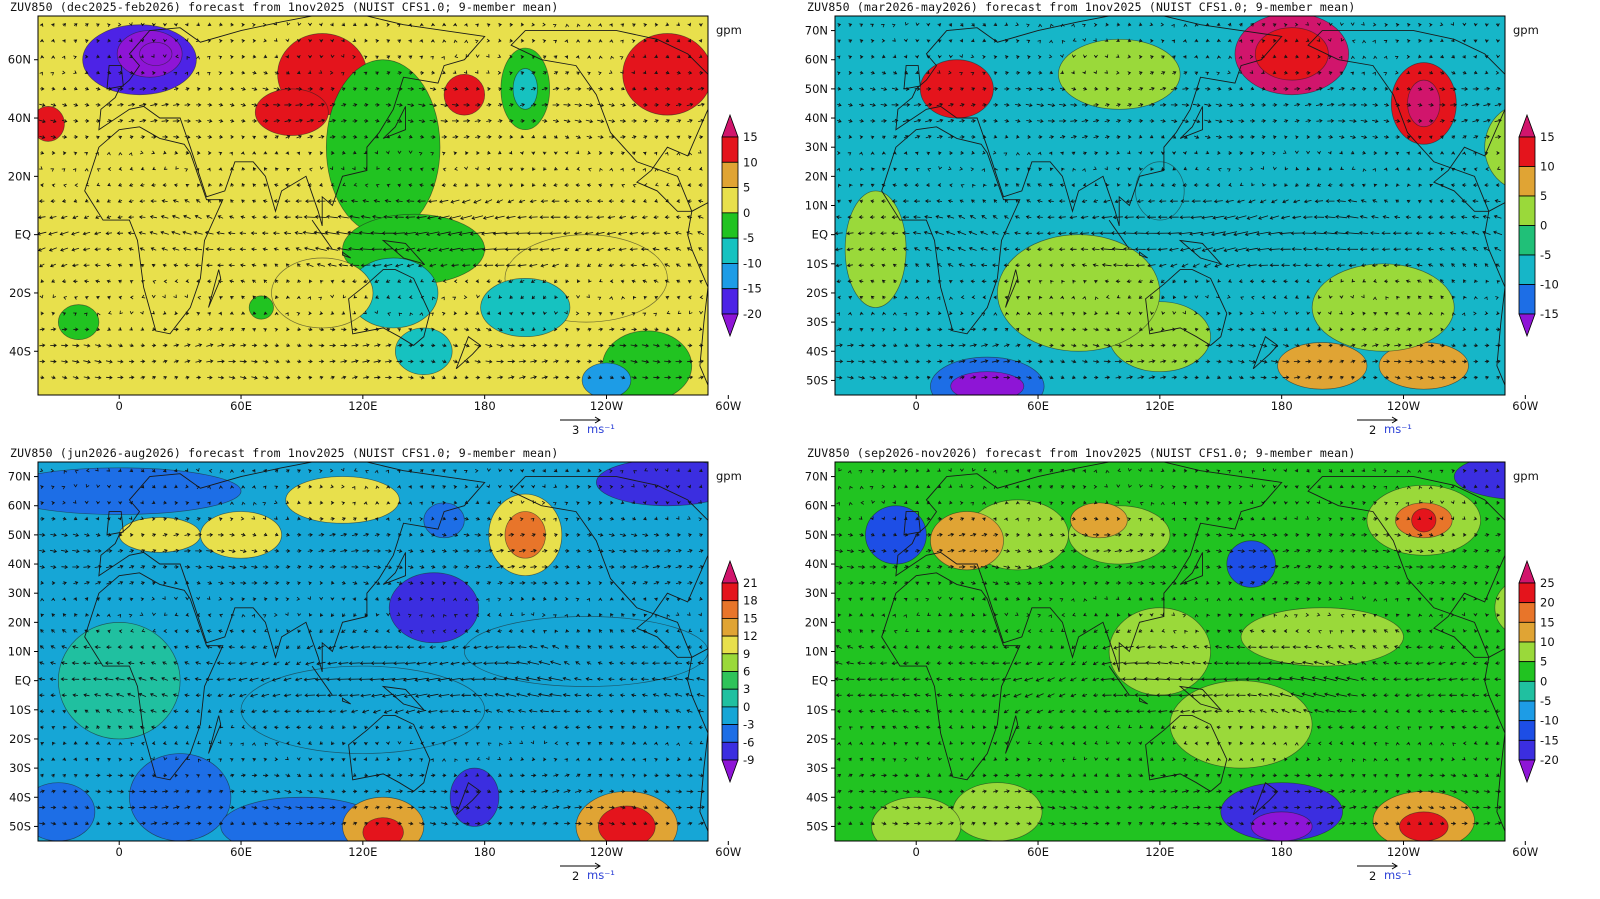 The width and height of the screenshot is (1600, 899). What do you see at coordinates (394, 568) in the screenshot?
I see `coastline` at bounding box center [394, 568].